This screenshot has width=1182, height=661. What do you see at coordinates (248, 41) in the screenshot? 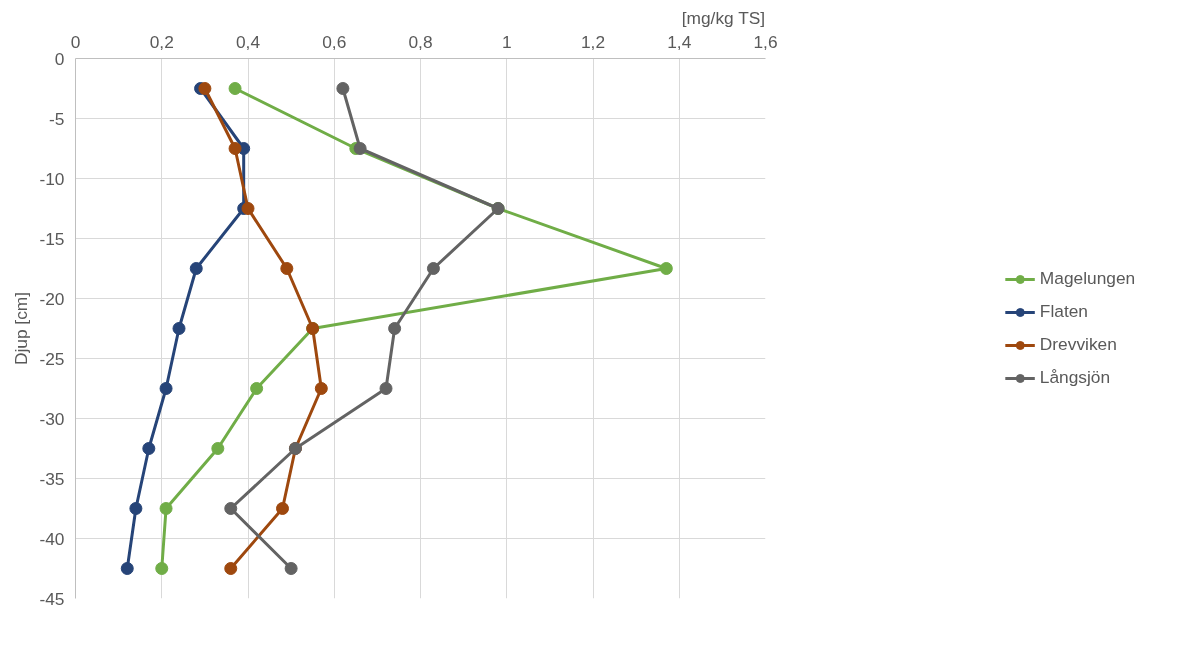
I see `x-tick-label: 0,4` at bounding box center [248, 41].